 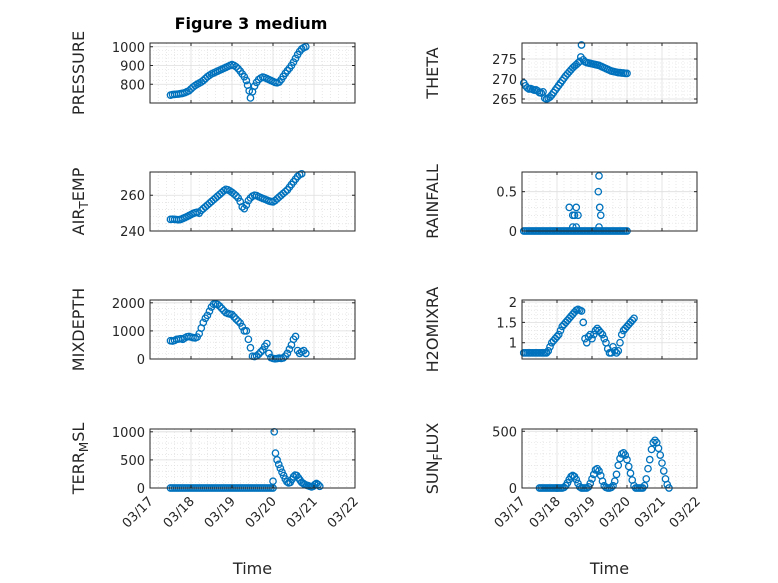 What do you see at coordinates (132, 232) in the screenshot?
I see `y-tick-label: 240` at bounding box center [132, 232].